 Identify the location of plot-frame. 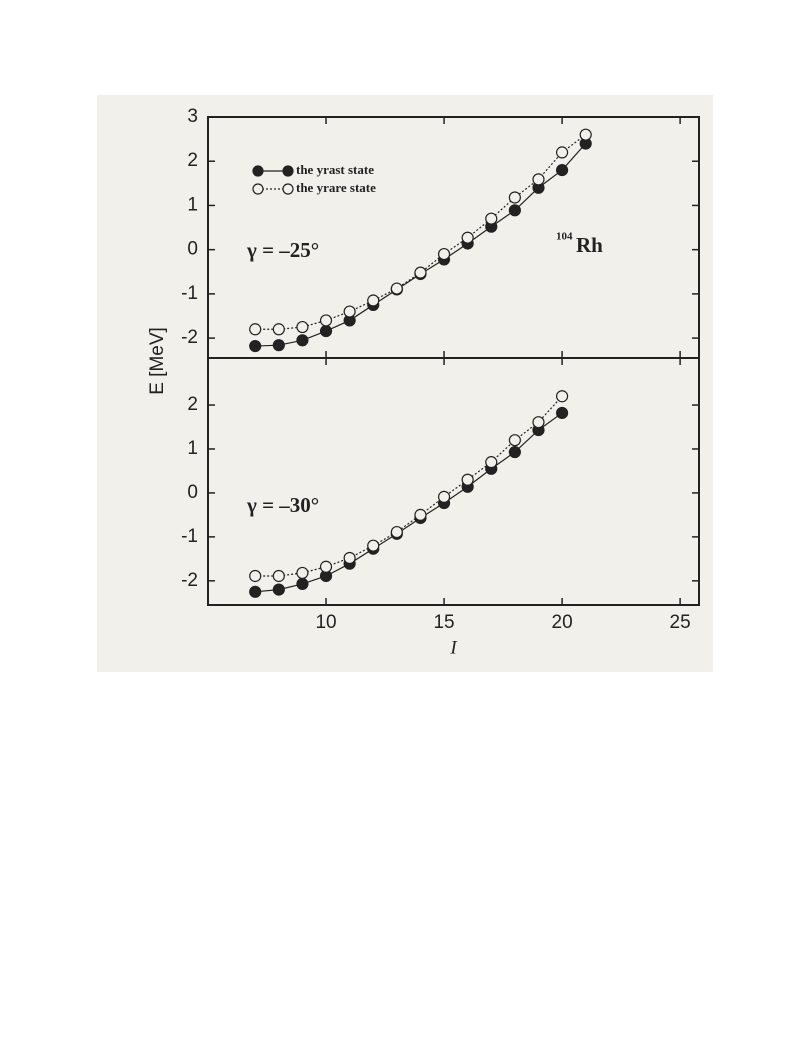
(453, 481).